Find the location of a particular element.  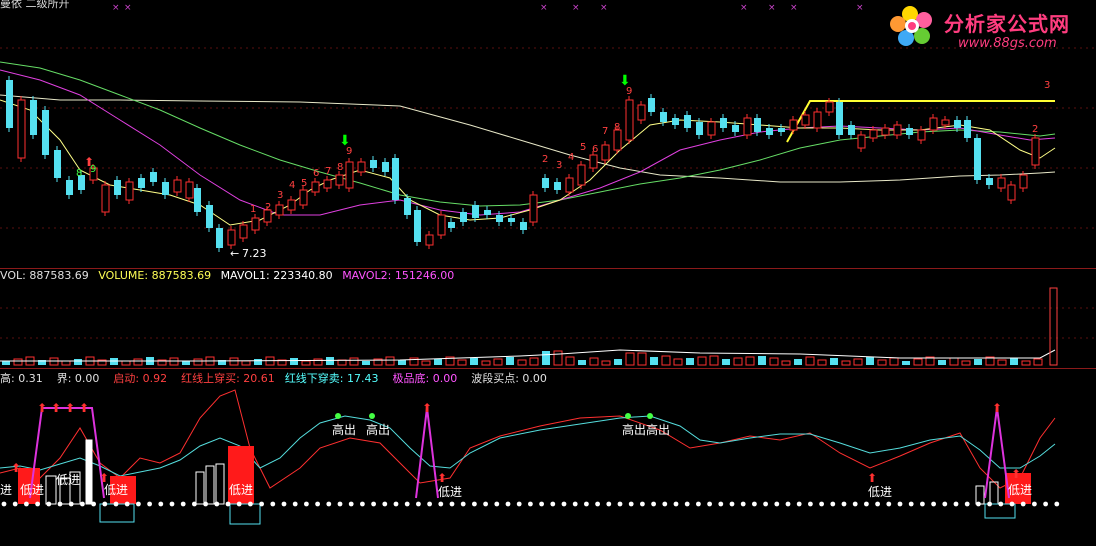

down-arrow-icon: ⬇ is located at coordinates (625, 81).